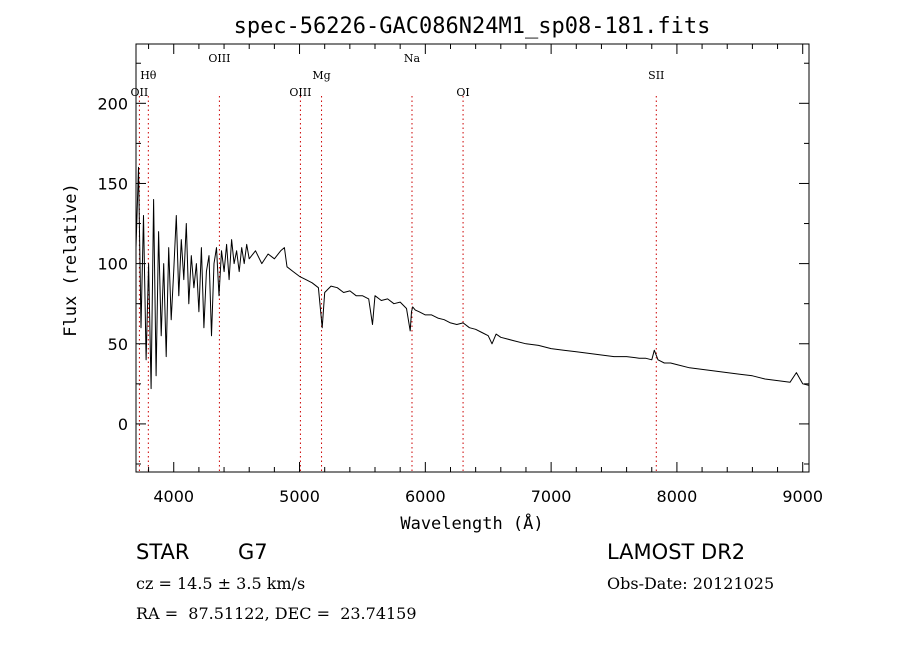 Image resolution: width=900 pixels, height=650 pixels. Describe the element at coordinates (123, 424) in the screenshot. I see `y-tick-label: 0` at that location.